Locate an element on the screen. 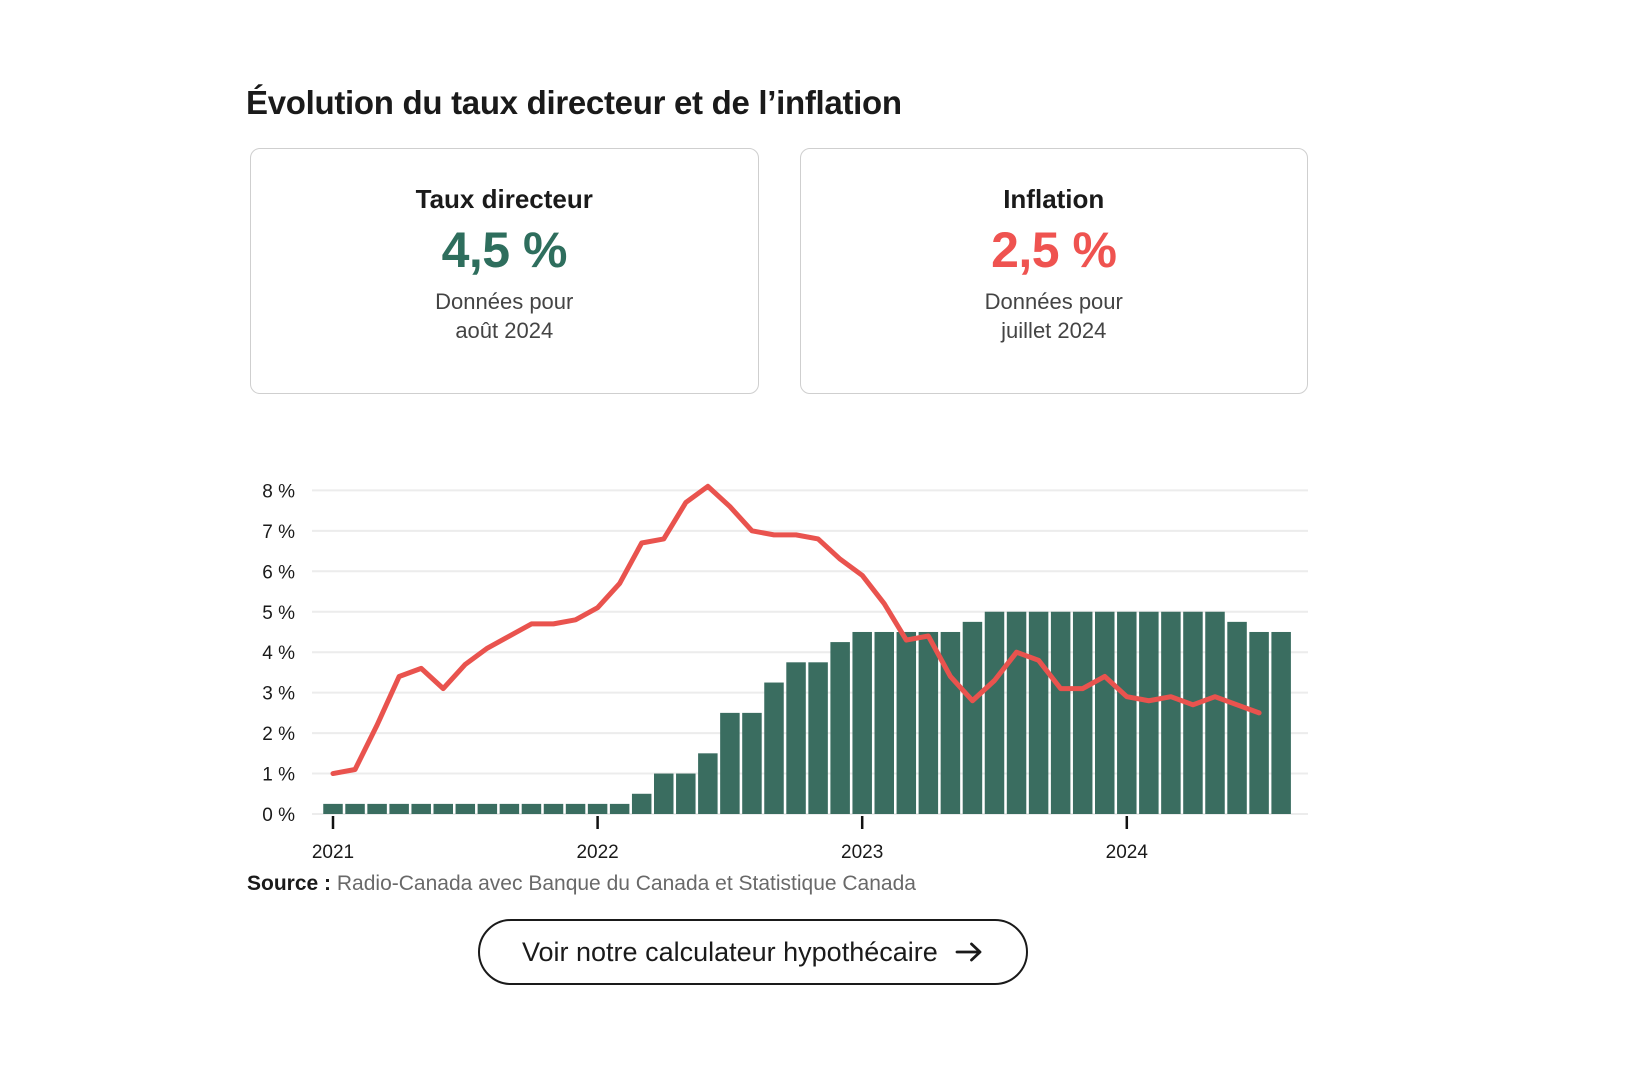 The height and width of the screenshot is (1070, 1626). source-label: Source : is located at coordinates (289, 883).